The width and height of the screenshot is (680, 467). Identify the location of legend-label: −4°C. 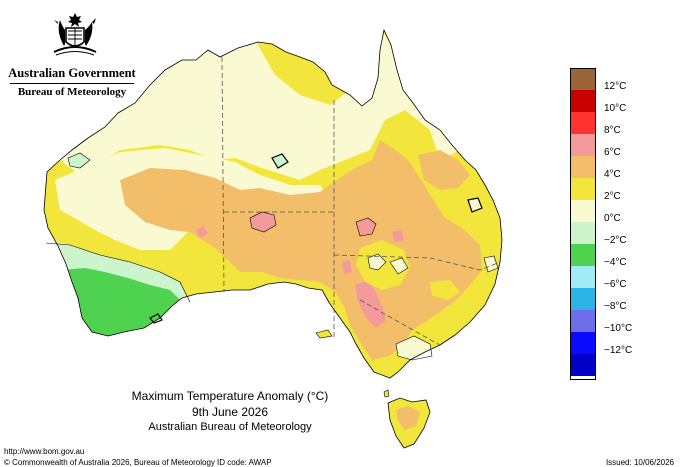
(615, 262).